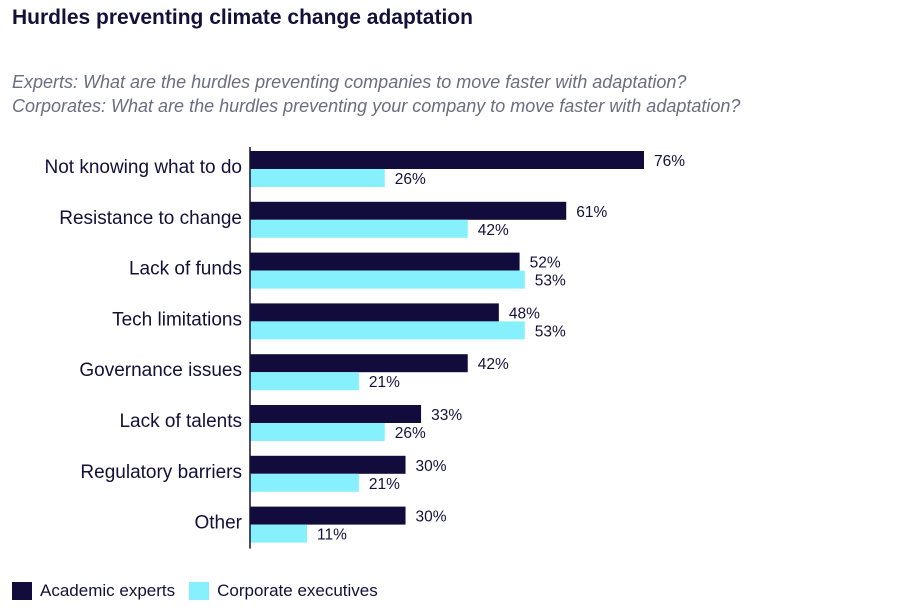  What do you see at coordinates (328, 464) in the screenshot?
I see `bar-academic-experts-regulatory-barriers` at bounding box center [328, 464].